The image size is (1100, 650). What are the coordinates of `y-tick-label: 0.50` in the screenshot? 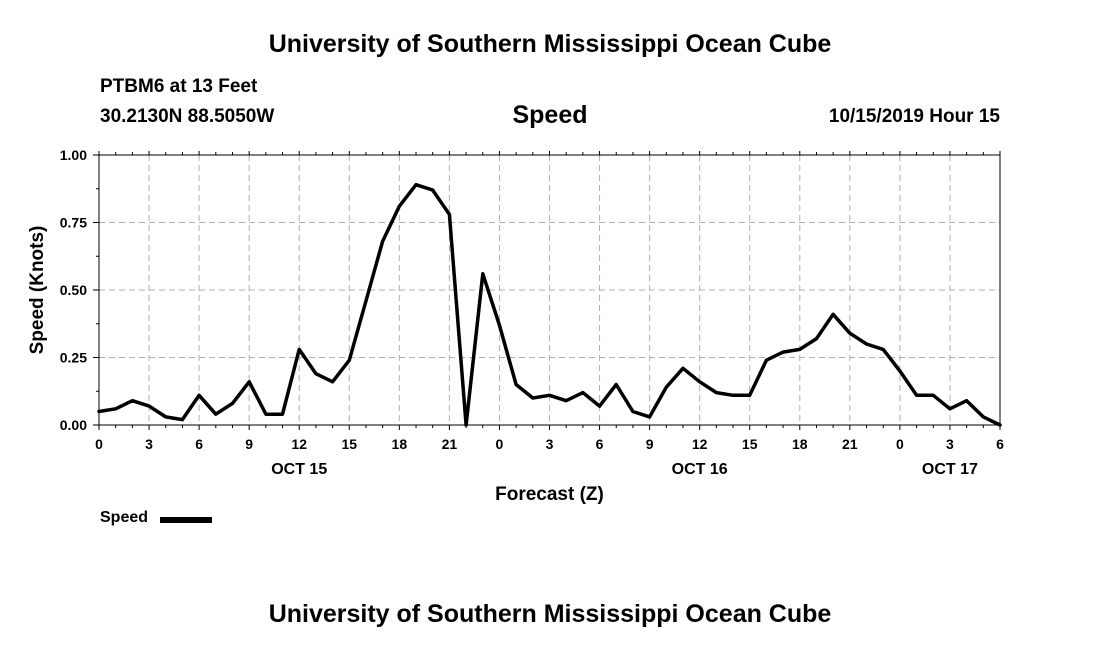 It's located at (73, 290).